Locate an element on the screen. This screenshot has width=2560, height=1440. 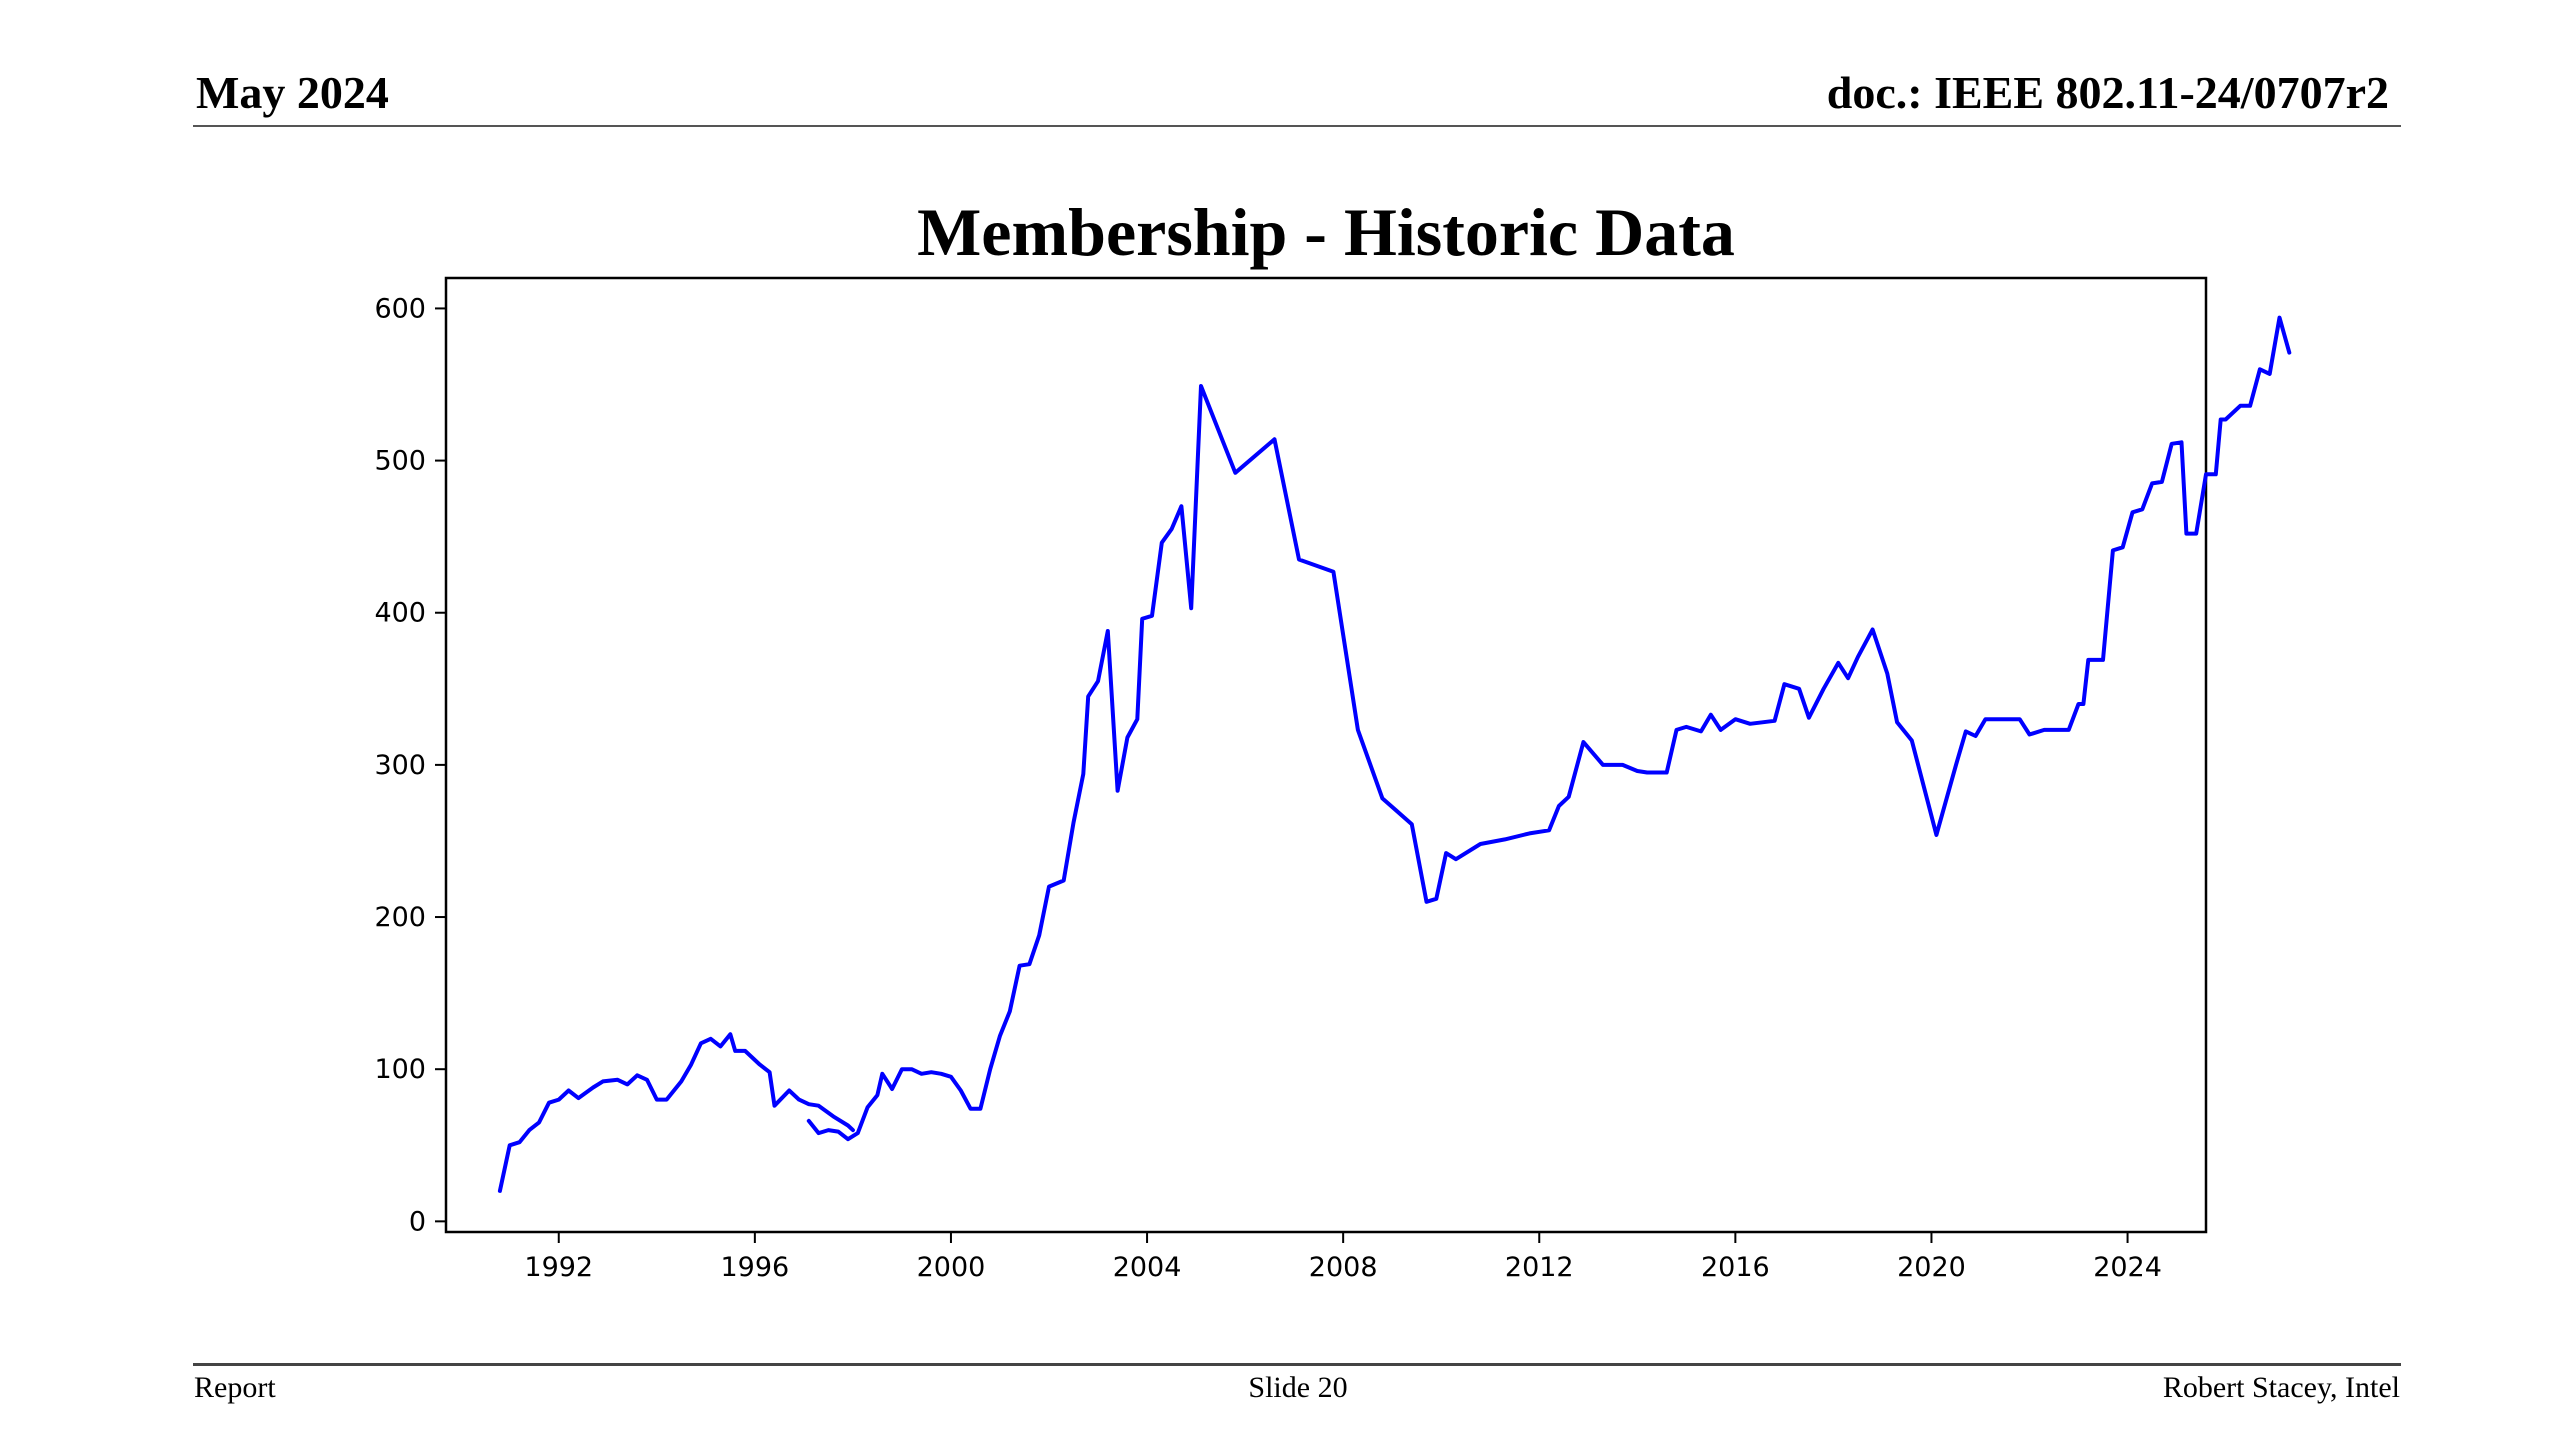
x-tick-label: 2000 is located at coordinates (951, 1267).